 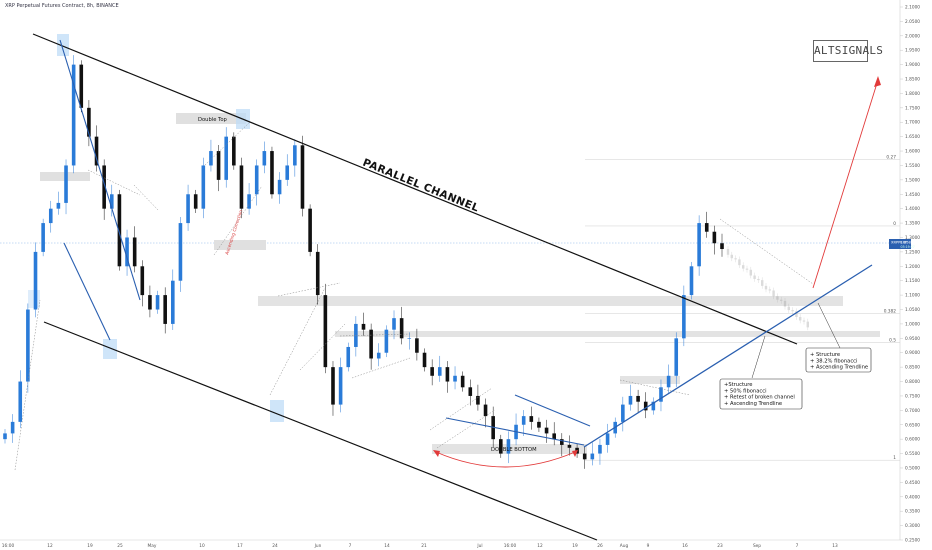 What do you see at coordinates (424, 546) in the screenshot?
I see `x-tick-label: 21` at bounding box center [424, 546].